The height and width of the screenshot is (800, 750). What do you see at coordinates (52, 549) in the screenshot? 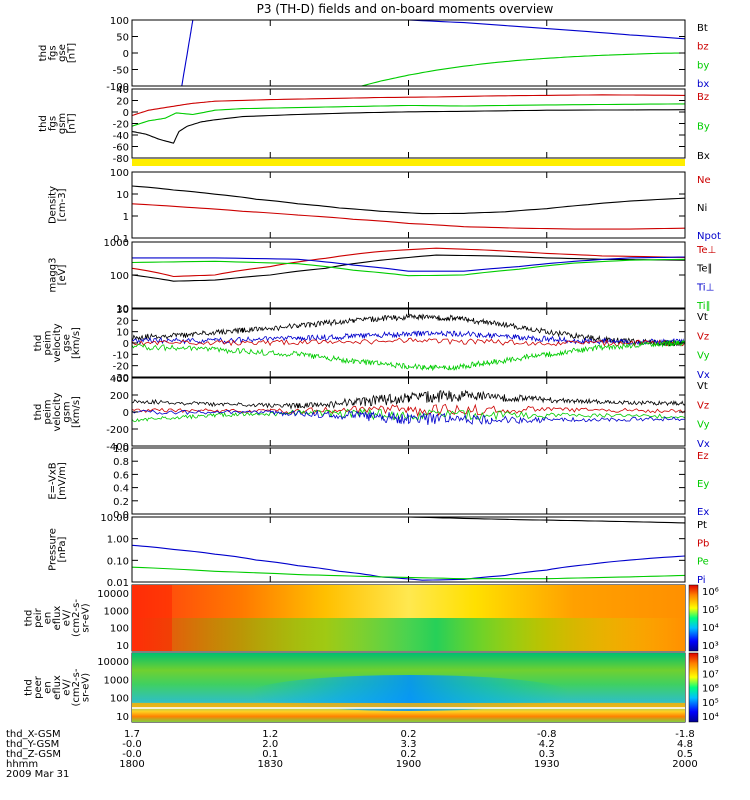
I see `y-axis-label: Pressure` at bounding box center [52, 549].